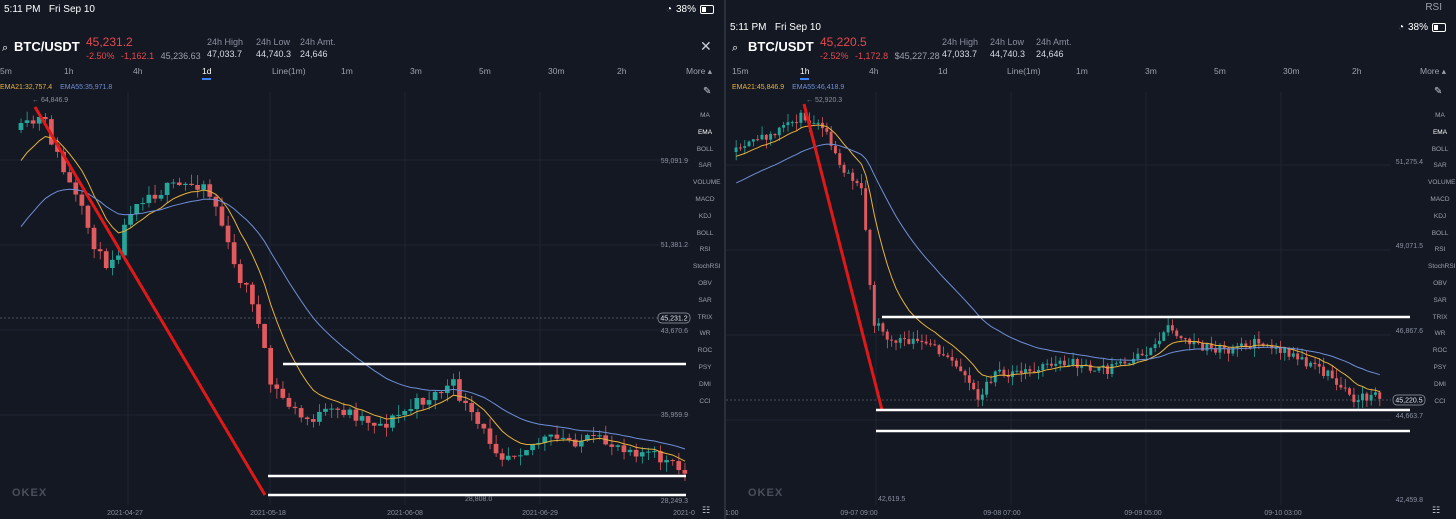  I want to click on current-price-tag-text: 45,220.5, so click(1408, 401).